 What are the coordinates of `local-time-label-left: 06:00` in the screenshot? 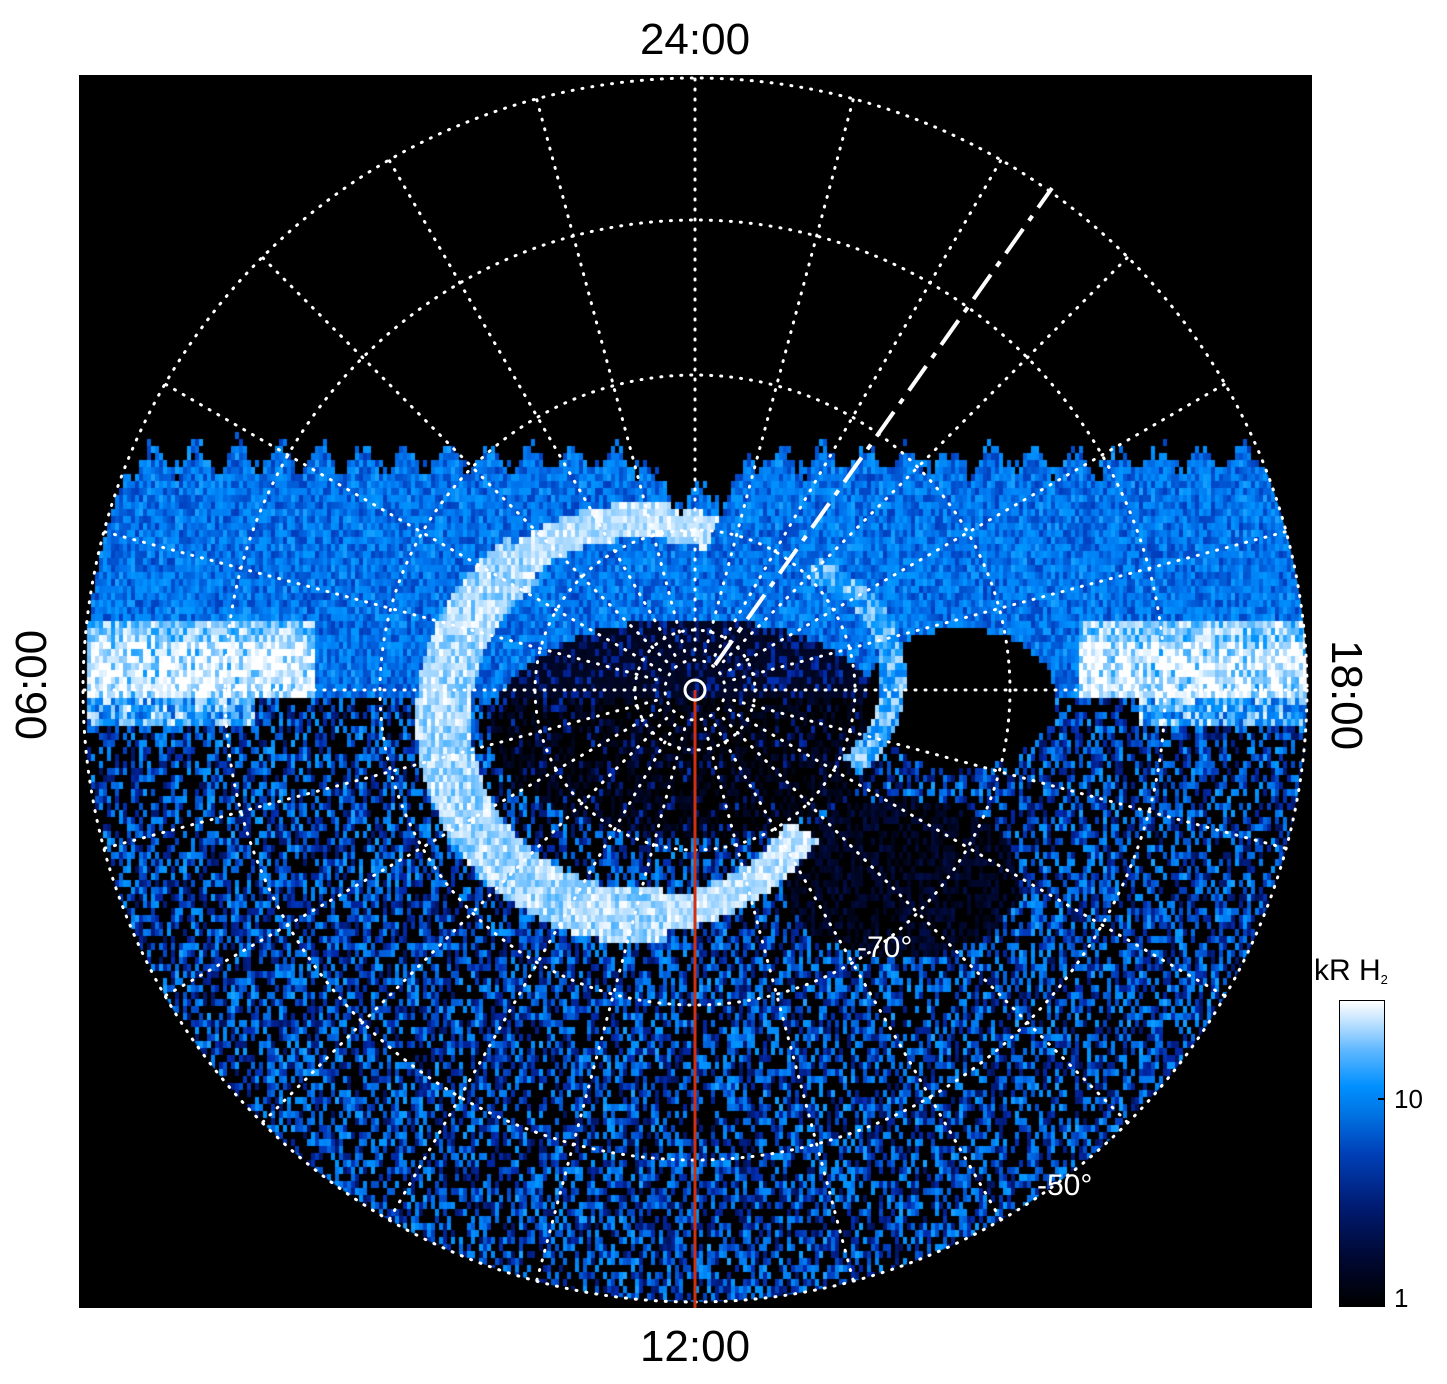 It's located at (31, 684).